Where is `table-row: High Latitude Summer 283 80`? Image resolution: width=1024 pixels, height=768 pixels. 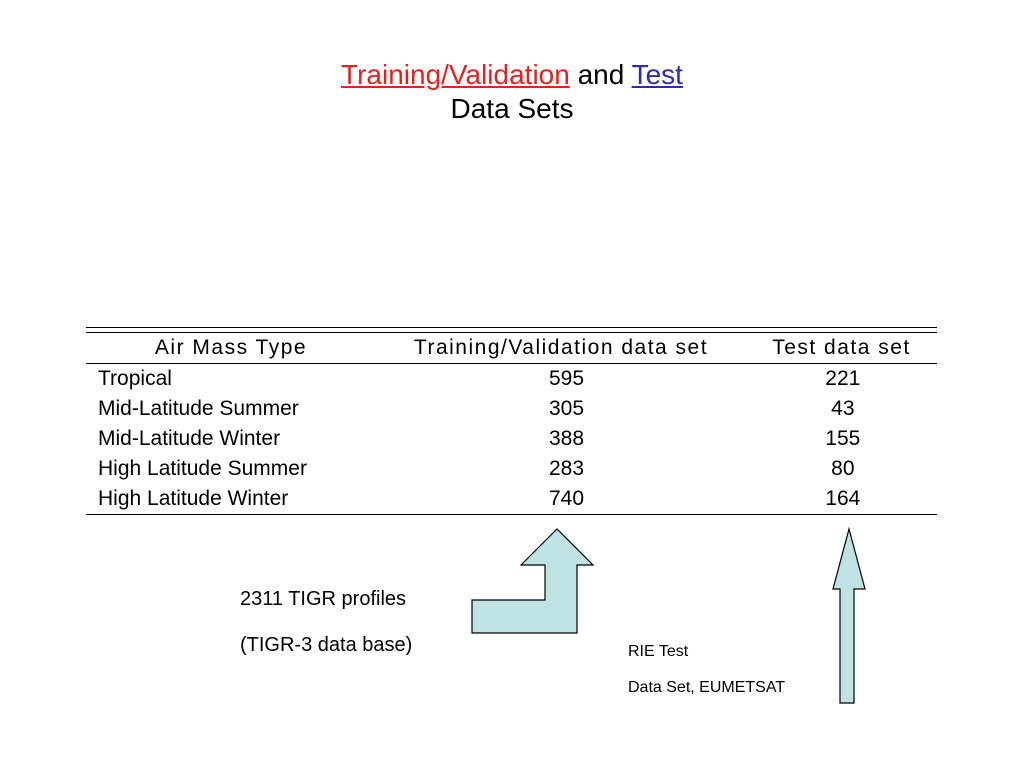 table-row: High Latitude Summer 283 80 is located at coordinates (511, 469).